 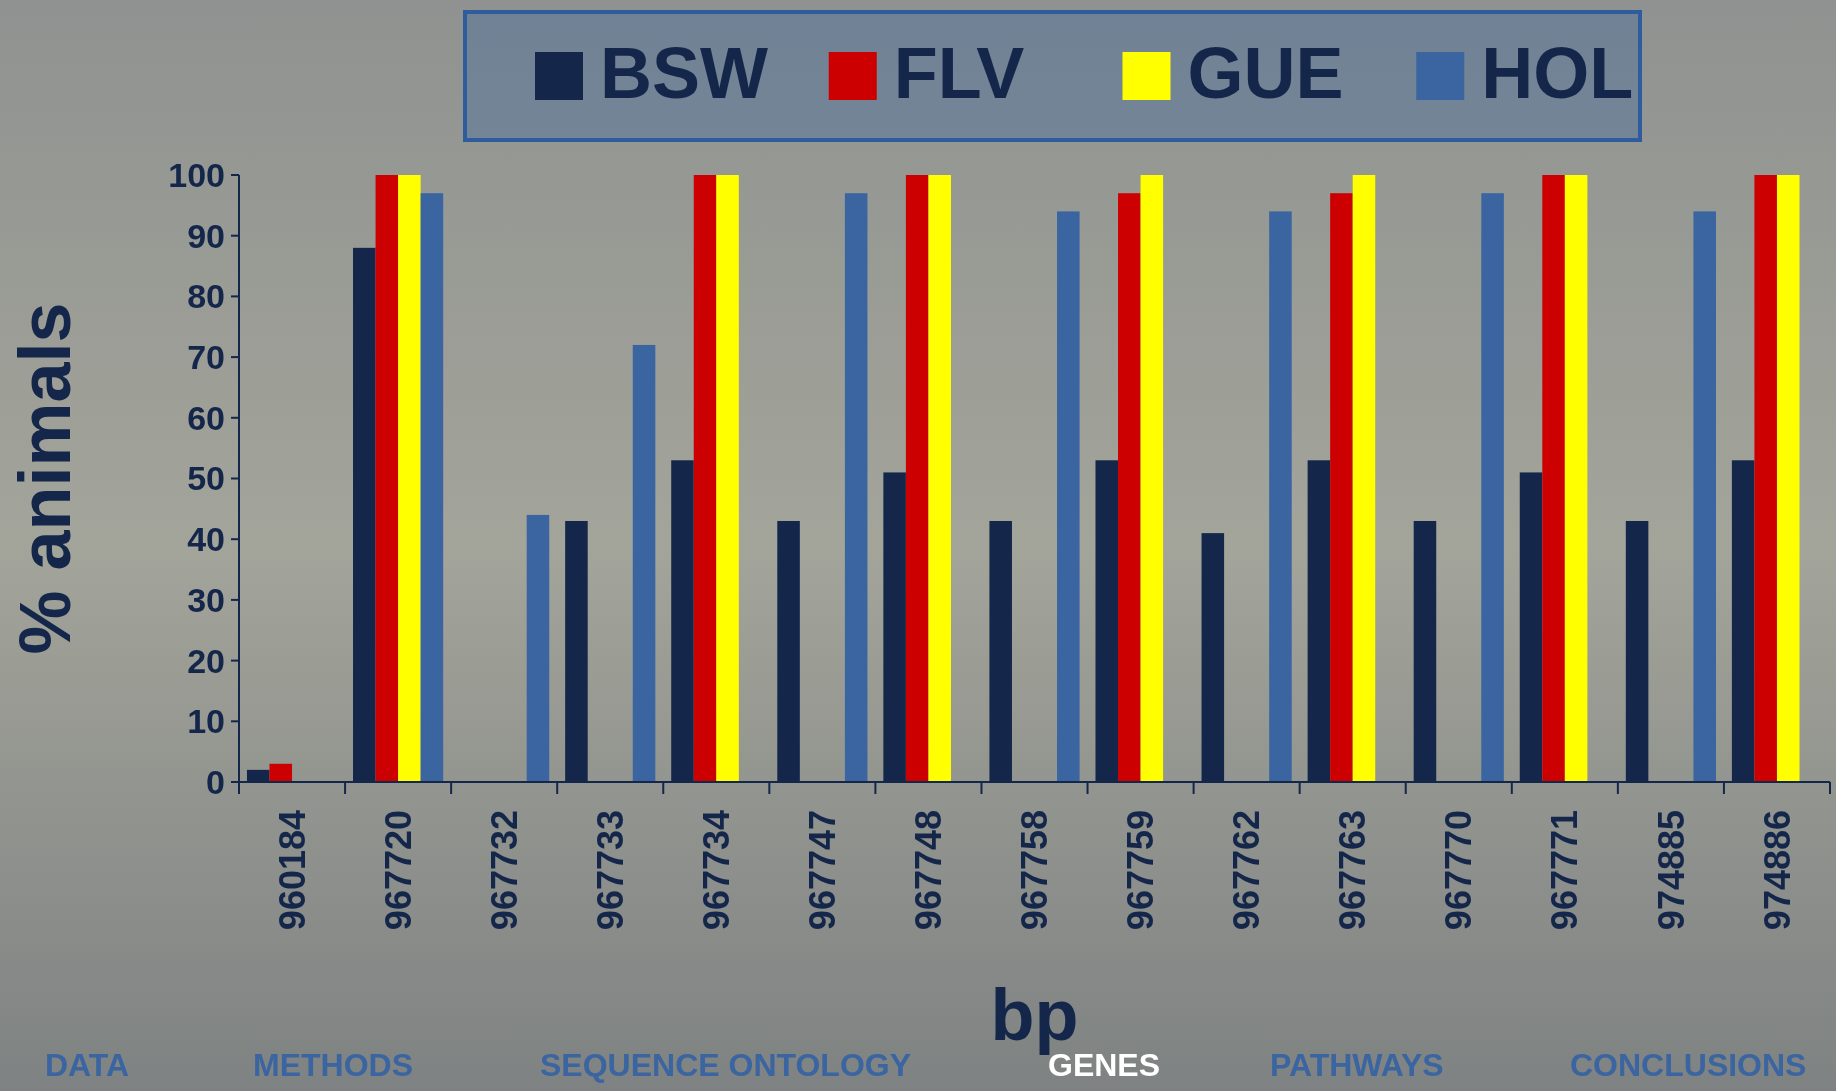 What do you see at coordinates (716, 870) in the screenshot?
I see `x-tick-label: 967734` at bounding box center [716, 870].